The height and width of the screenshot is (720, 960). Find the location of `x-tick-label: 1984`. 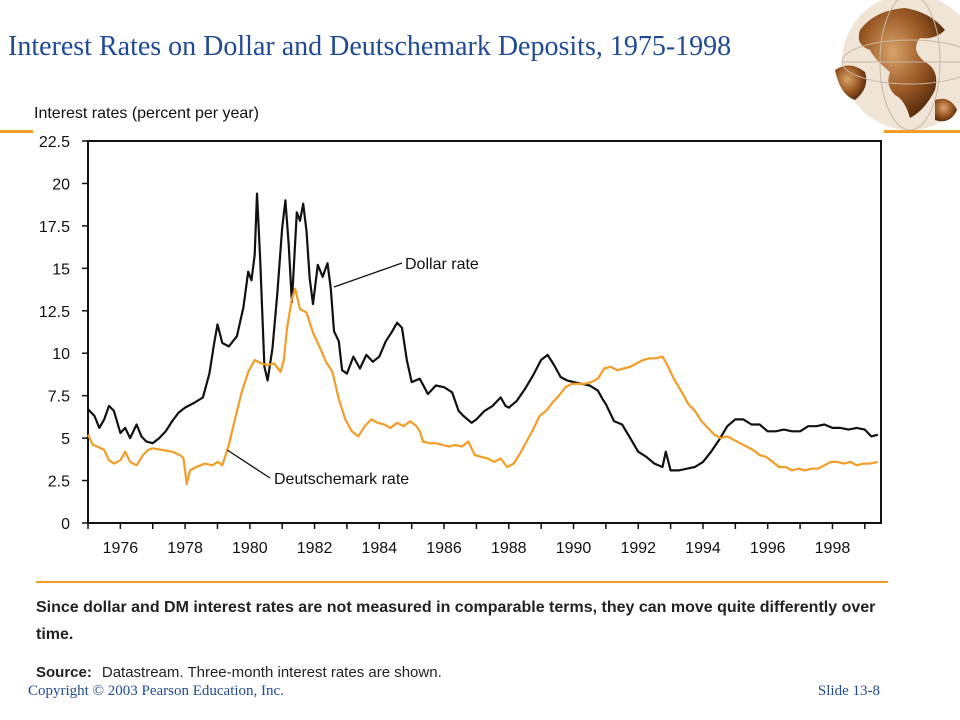

x-tick-label: 1984 is located at coordinates (380, 548).